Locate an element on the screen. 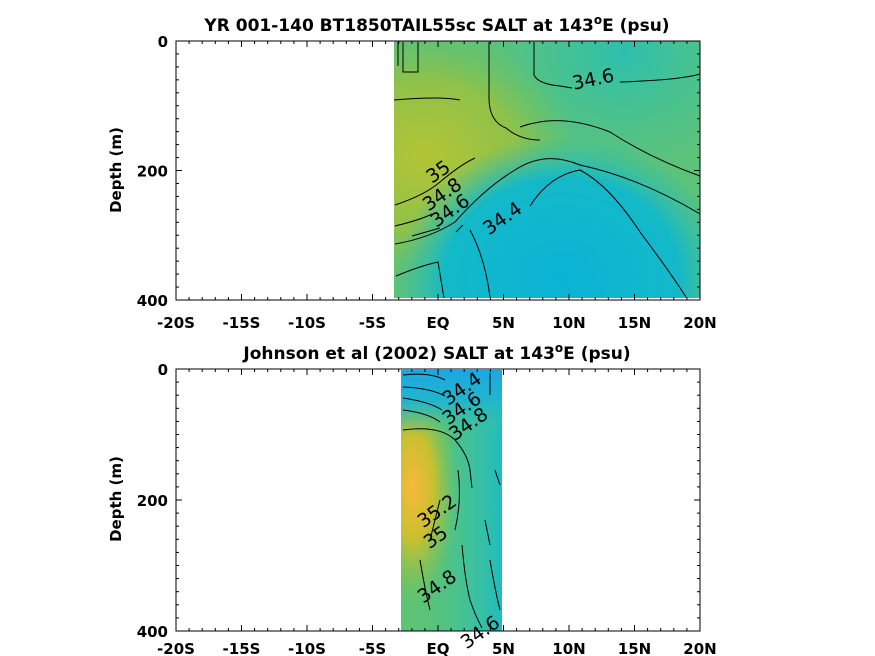 Image resolution: width=875 pixels, height=656 pixels. top-contours is located at coordinates (547, 170).